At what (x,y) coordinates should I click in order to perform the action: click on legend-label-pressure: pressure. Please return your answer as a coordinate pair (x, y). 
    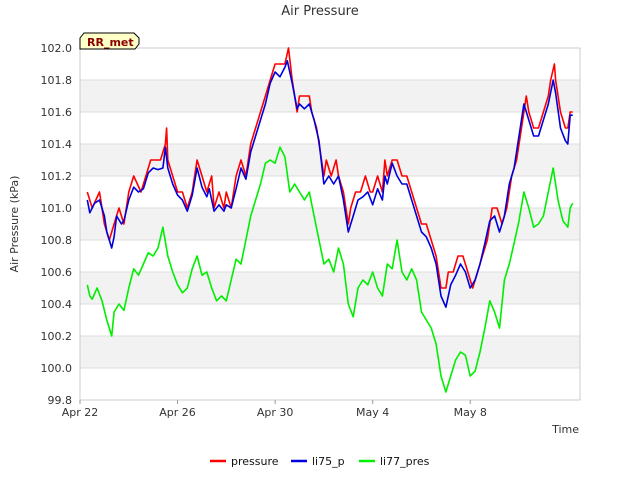
    Looking at the image, I should click on (255, 461).